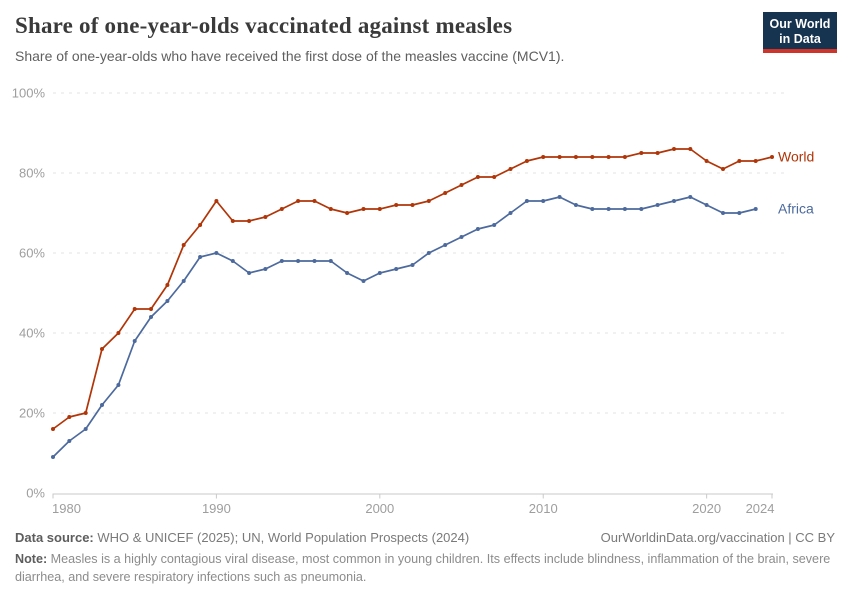 The image size is (850, 600). What do you see at coordinates (298, 261) in the screenshot?
I see `data-point-africa-1995` at bounding box center [298, 261].